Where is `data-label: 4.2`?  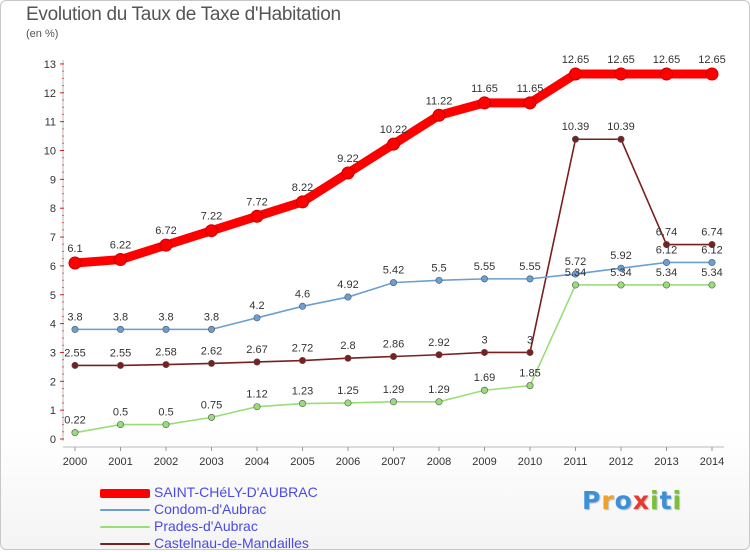 data-label: 4.2 is located at coordinates (256, 306).